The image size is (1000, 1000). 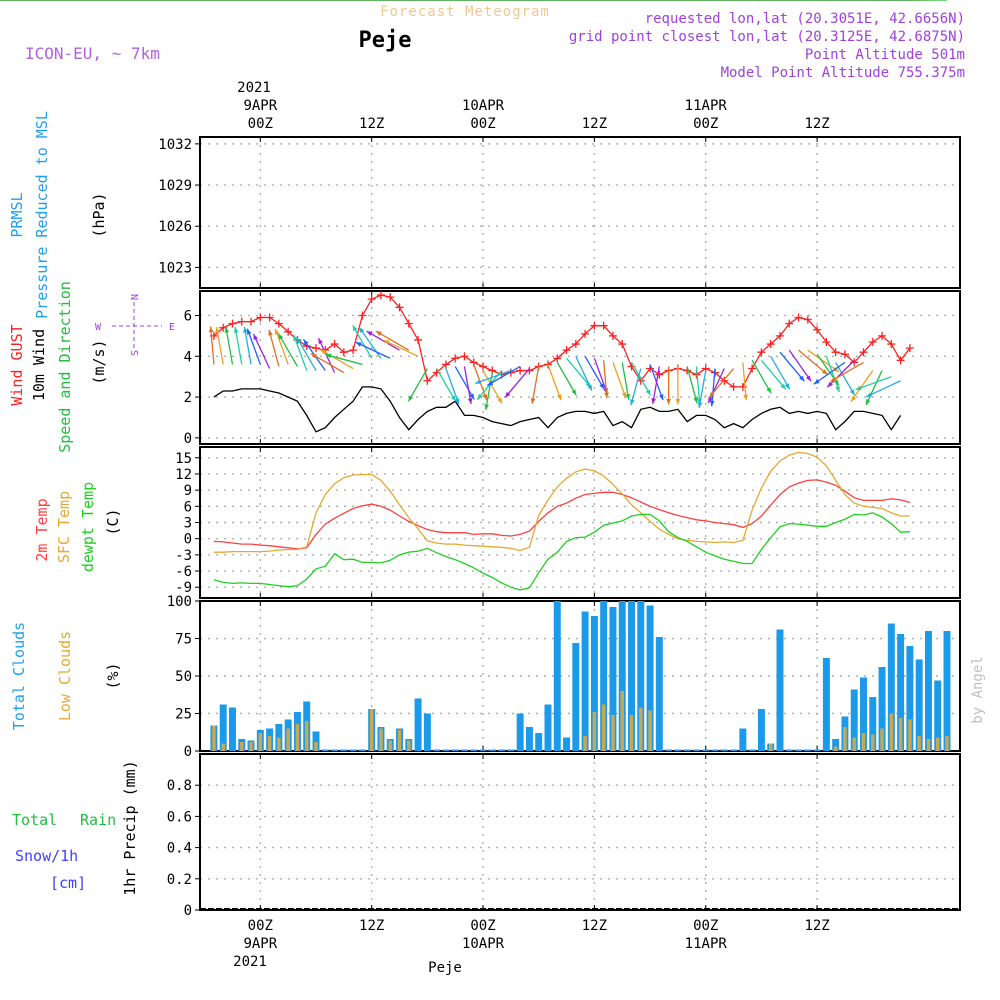 What do you see at coordinates (978, 689) in the screenshot?
I see `watermark: by Angel` at bounding box center [978, 689].